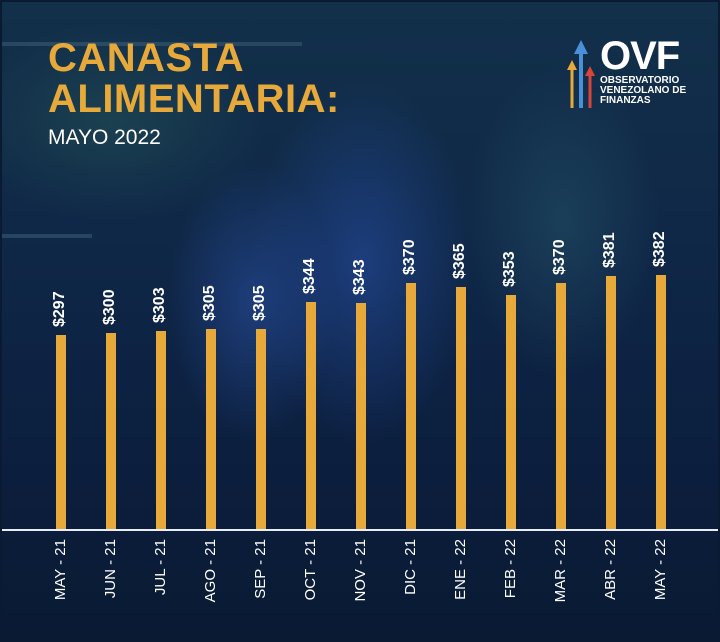 This screenshot has height=642, width=720. Describe the element at coordinates (109, 307) in the screenshot. I see `bar-value-label: $300` at that location.